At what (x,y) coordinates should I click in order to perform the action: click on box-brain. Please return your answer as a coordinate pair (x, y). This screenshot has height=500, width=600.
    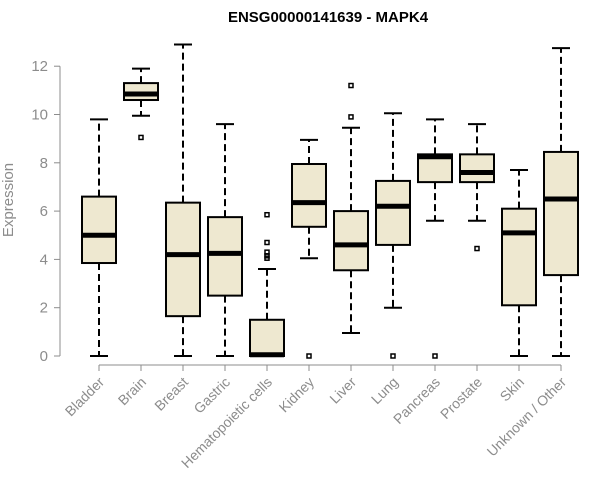
    Looking at the image, I should click on (141, 104).